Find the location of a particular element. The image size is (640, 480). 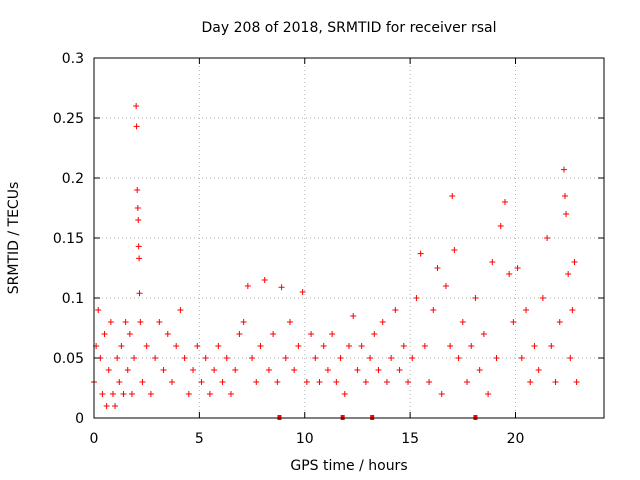

y-tick-label: 0.15 is located at coordinates (68, 239).